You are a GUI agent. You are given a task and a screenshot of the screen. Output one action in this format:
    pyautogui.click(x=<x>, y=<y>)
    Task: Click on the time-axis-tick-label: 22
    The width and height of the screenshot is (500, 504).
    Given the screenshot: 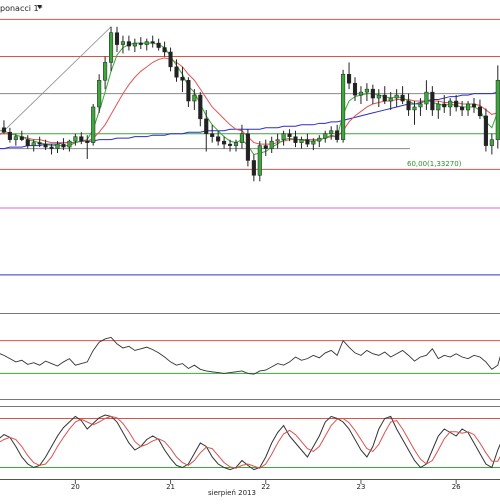 What is the action you would take?
    pyautogui.click(x=265, y=487)
    